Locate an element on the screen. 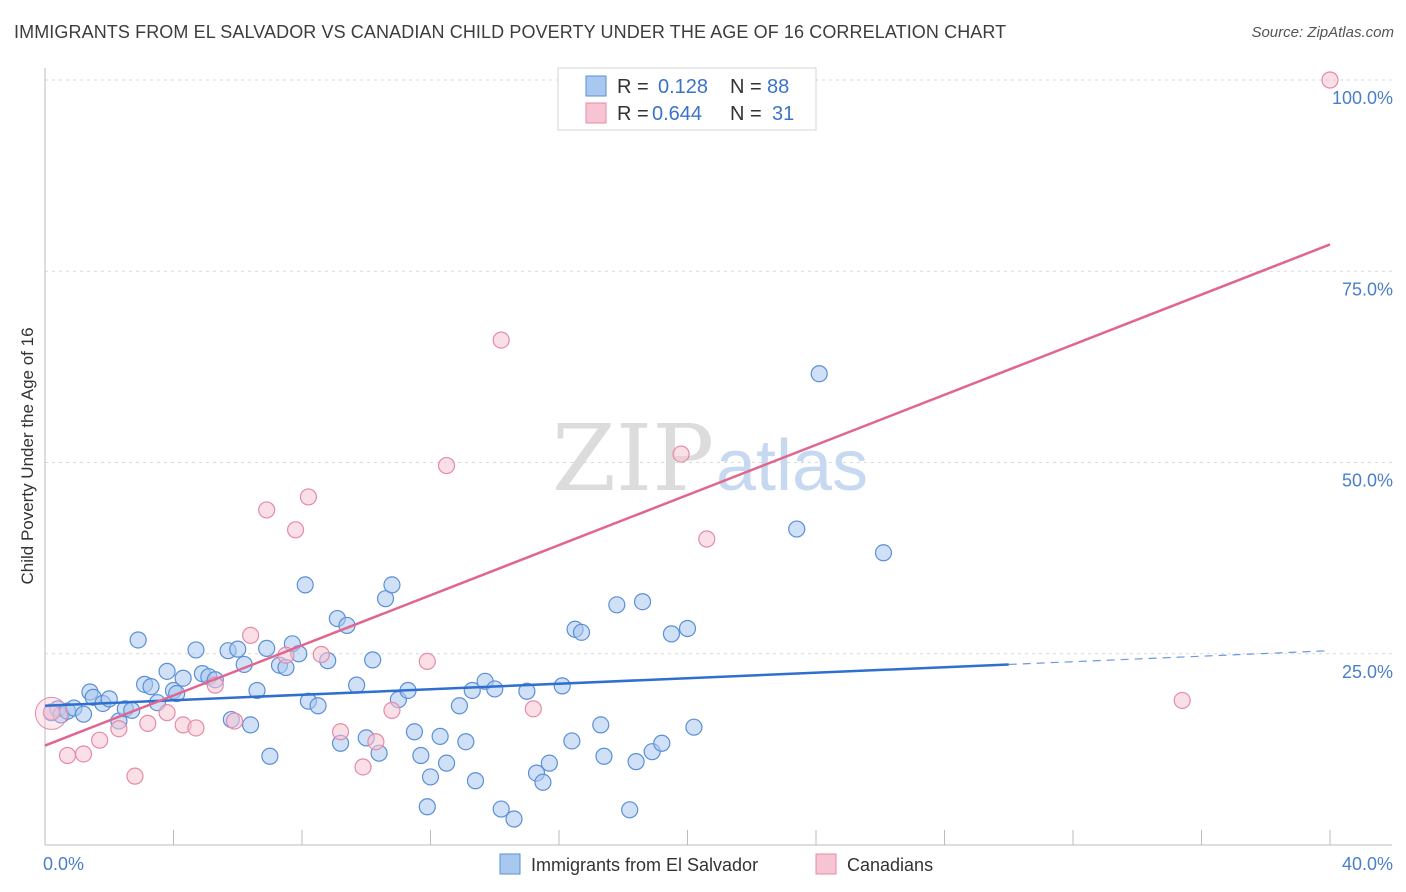  y-axis-label: Child Poverty Under the Age of 16 is located at coordinates (27, 455).